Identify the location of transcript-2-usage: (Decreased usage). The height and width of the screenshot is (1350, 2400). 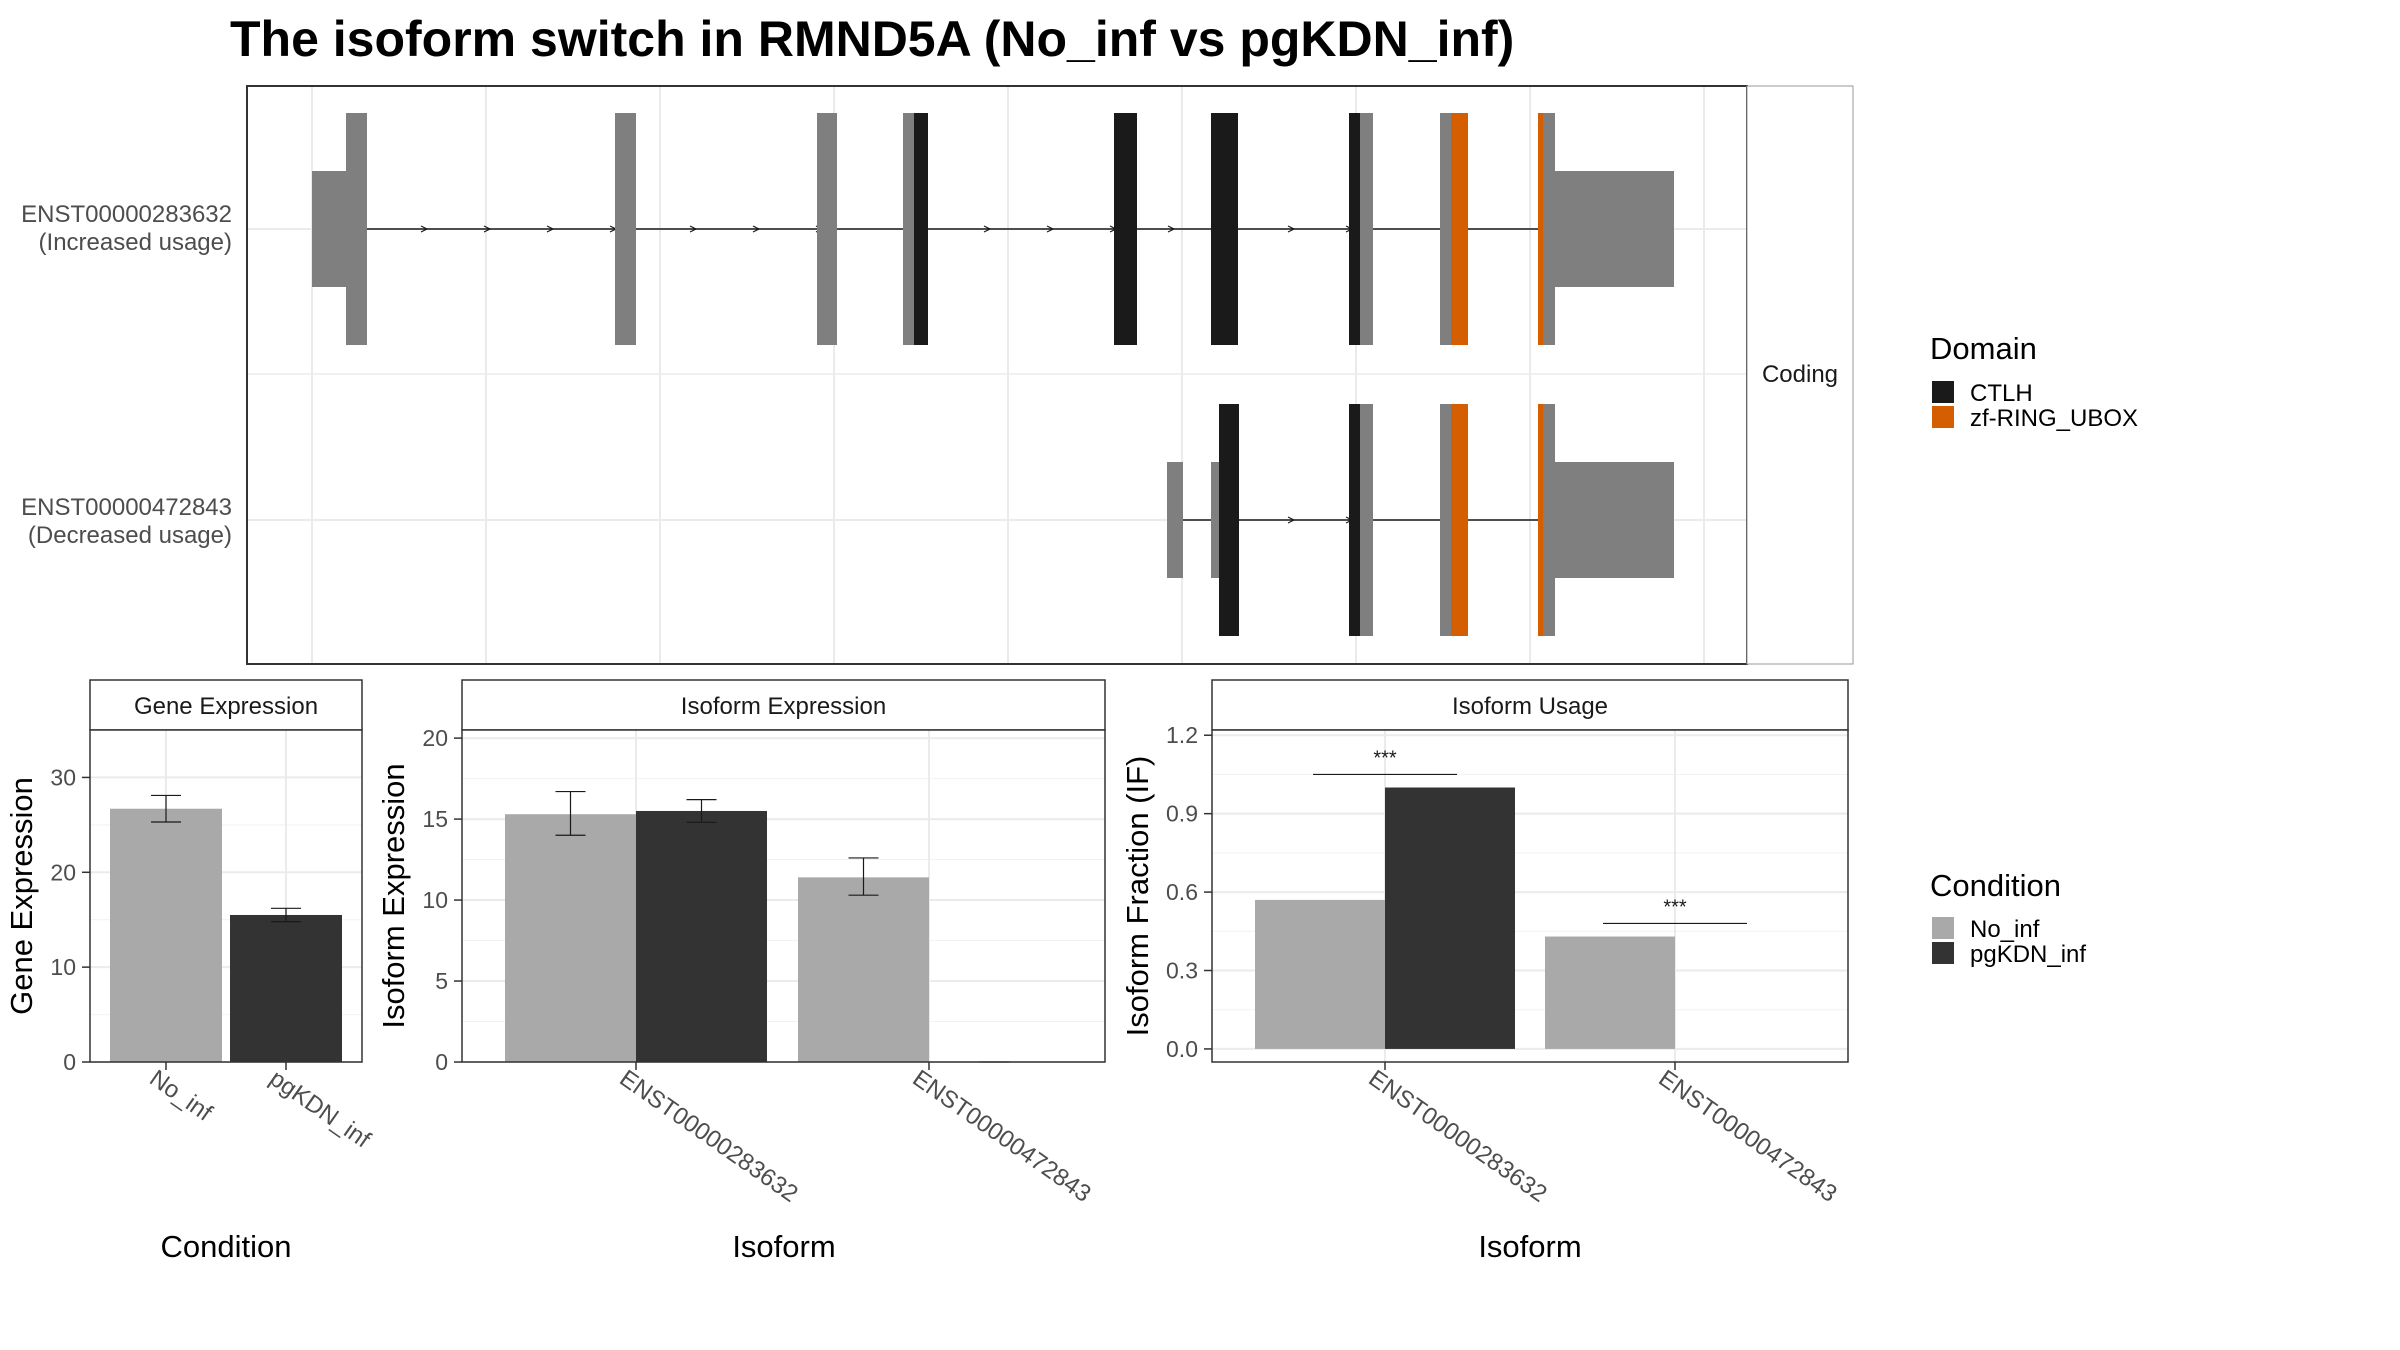
(130, 535).